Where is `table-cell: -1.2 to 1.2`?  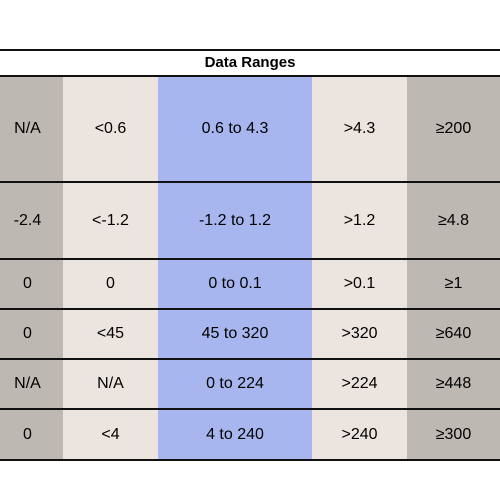
table-cell: -1.2 to 1.2 is located at coordinates (235, 220).